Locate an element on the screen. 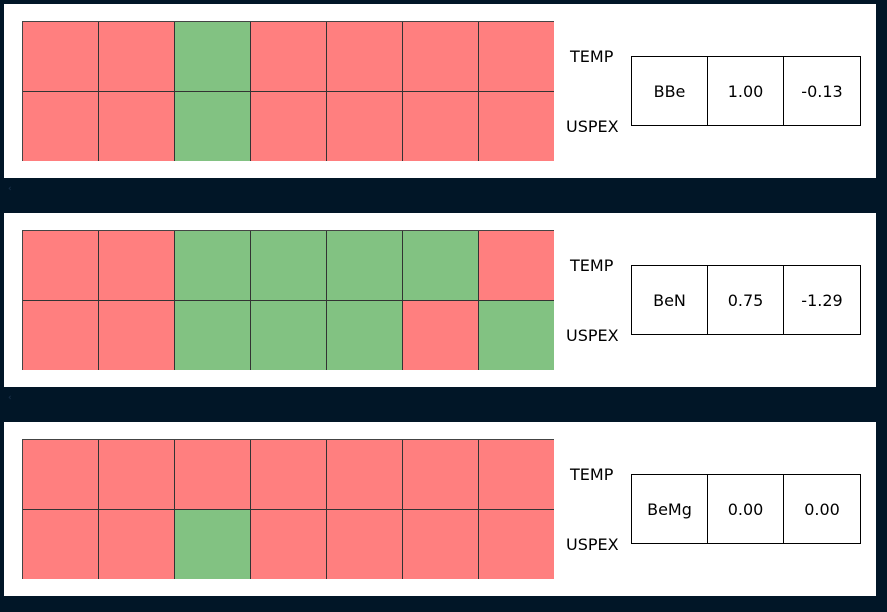  stats-table: BBe 1.00 -0.13 is located at coordinates (746, 91).